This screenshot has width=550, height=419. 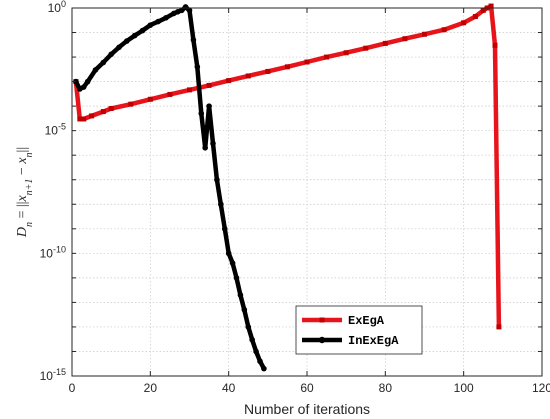 I want to click on legend-label-exega: ExEgA, so click(x=366, y=321).